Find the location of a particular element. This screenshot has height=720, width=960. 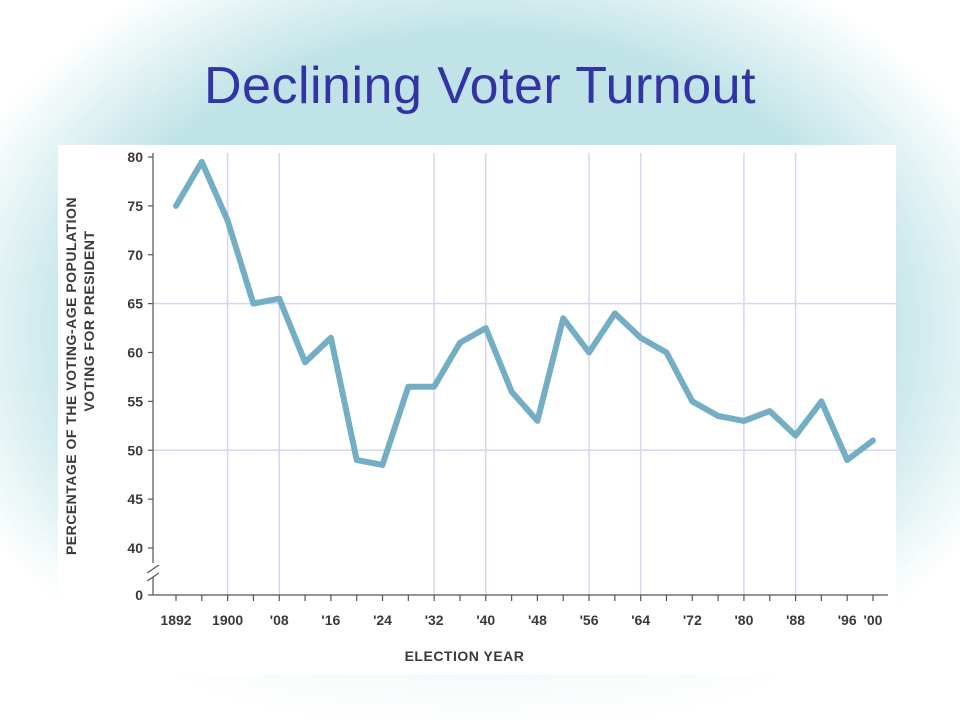

data-point-1996 is located at coordinates (847, 460).